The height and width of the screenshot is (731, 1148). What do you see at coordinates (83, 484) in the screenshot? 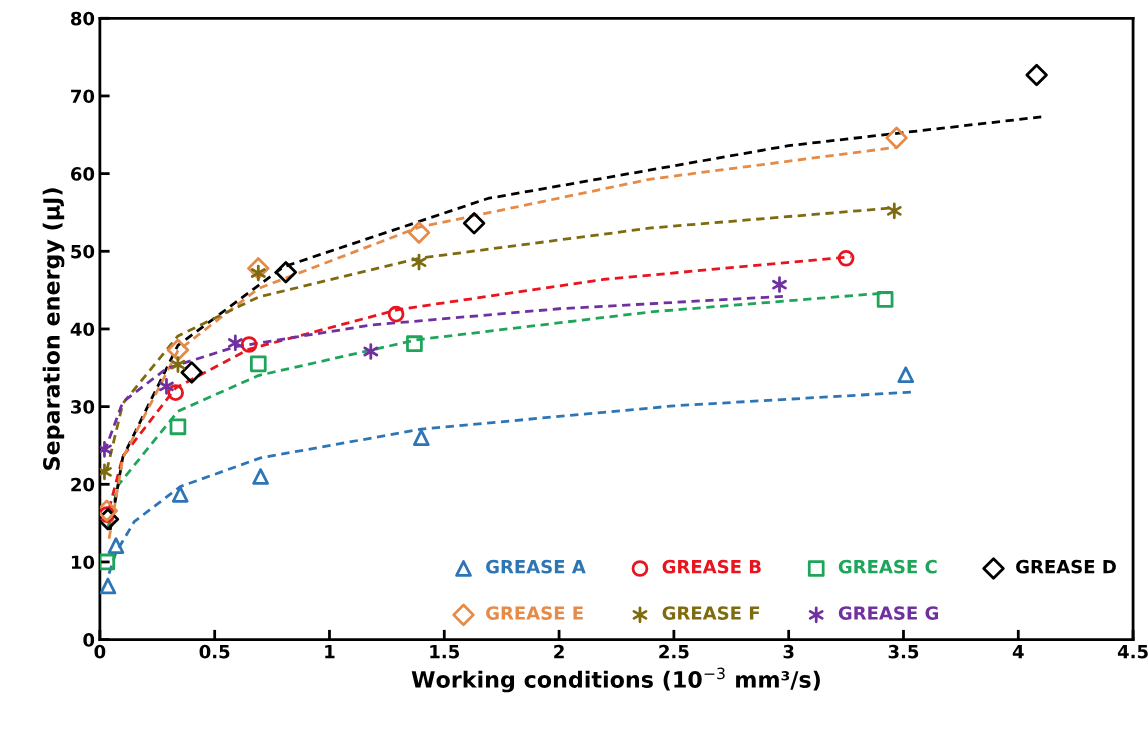
I see `y-tick-label: 20` at bounding box center [83, 484].